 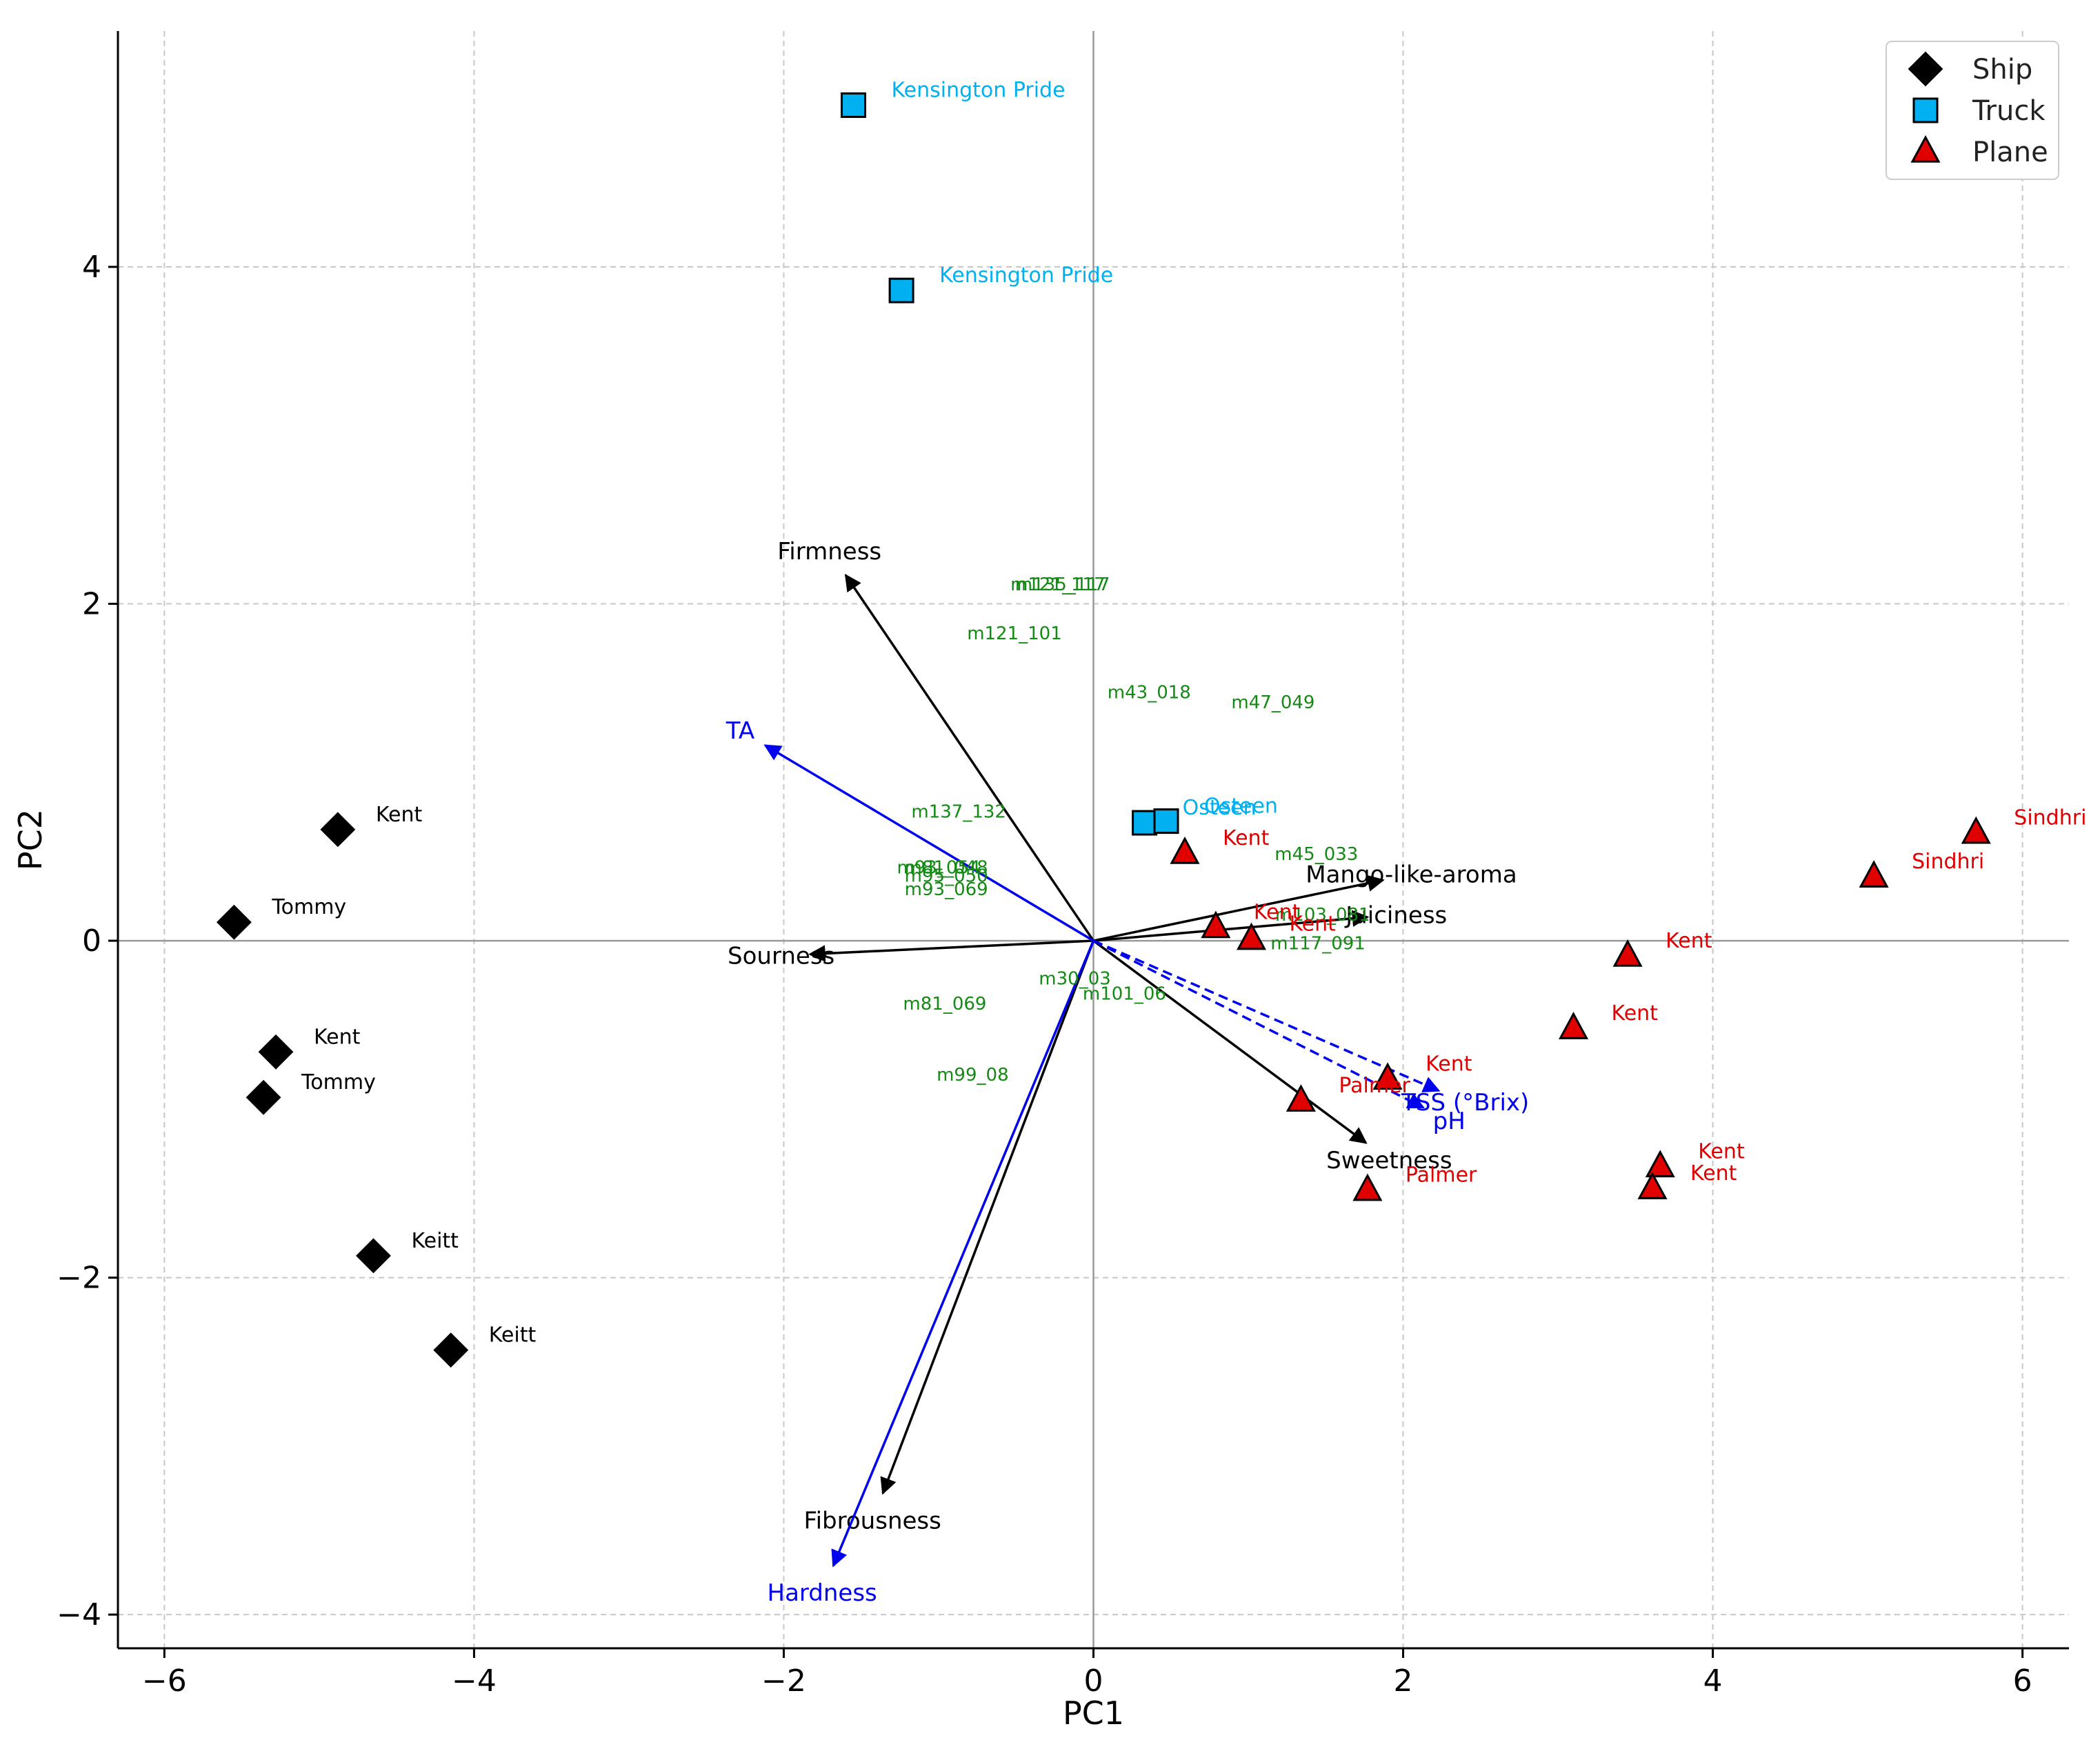 What do you see at coordinates (91, 604) in the screenshot?
I see `y-tick-label: 2` at bounding box center [91, 604].